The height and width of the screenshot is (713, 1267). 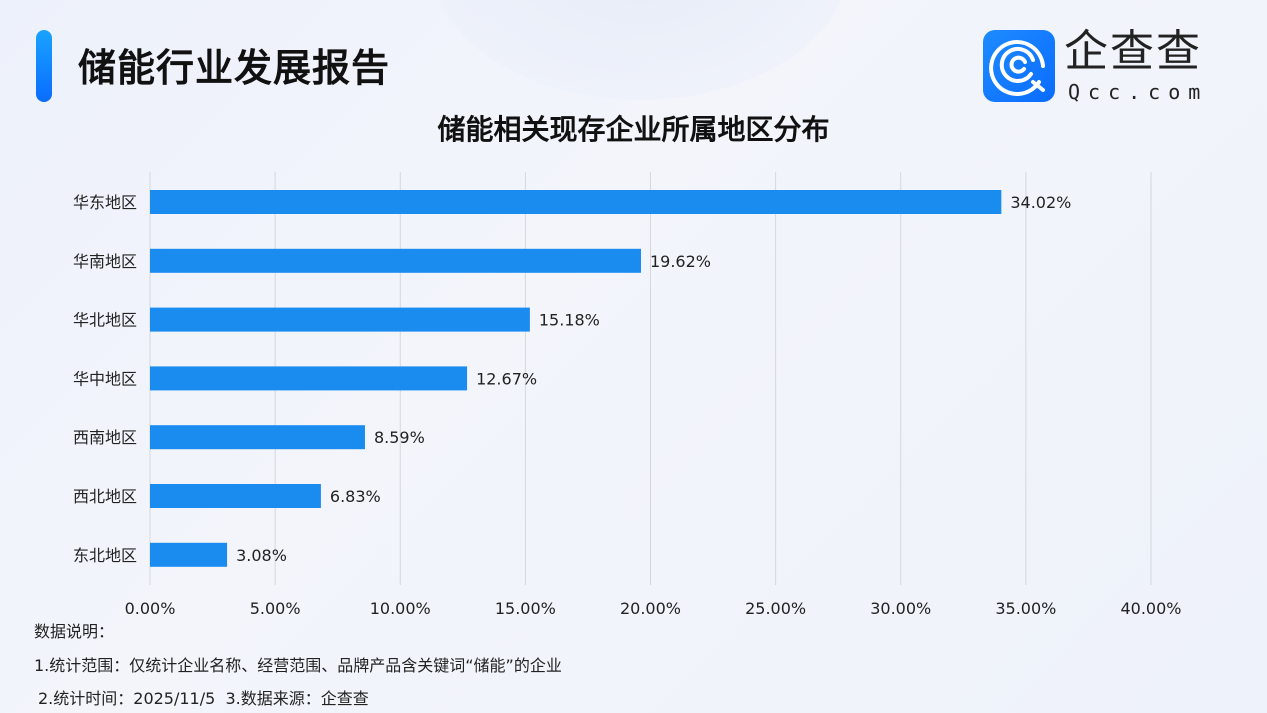 I want to click on data-label: 12.67%, so click(x=506, y=378).